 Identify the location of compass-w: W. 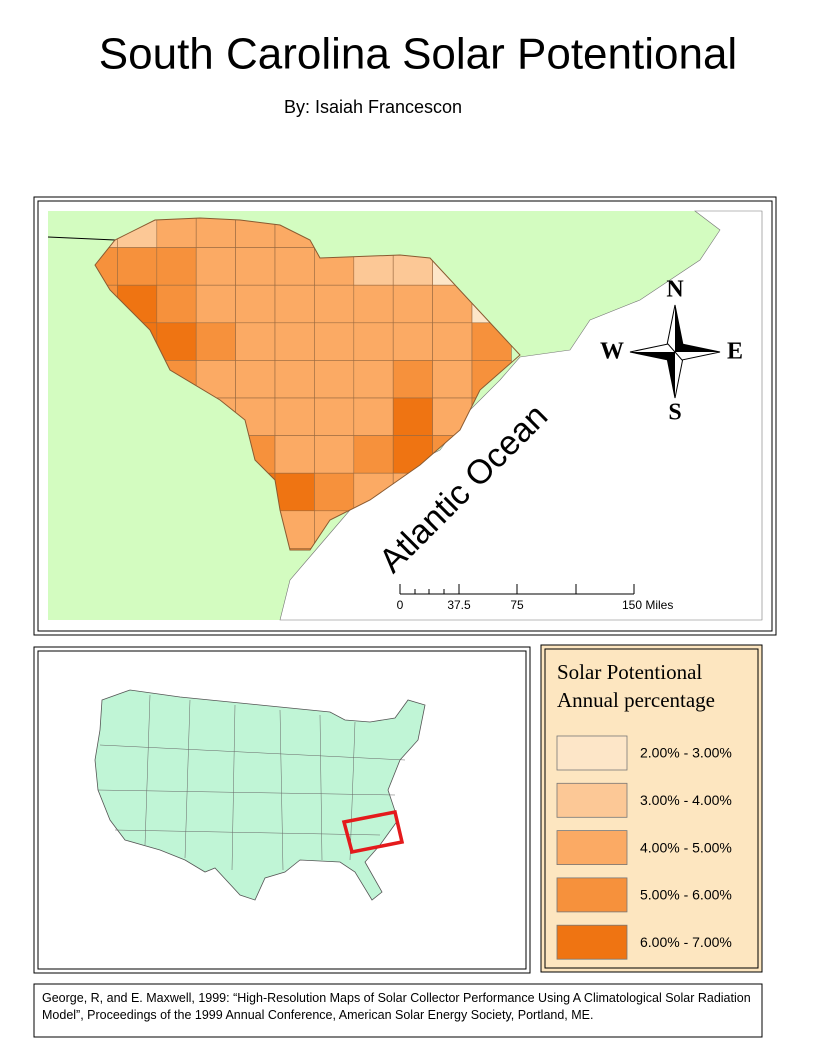
(612, 352).